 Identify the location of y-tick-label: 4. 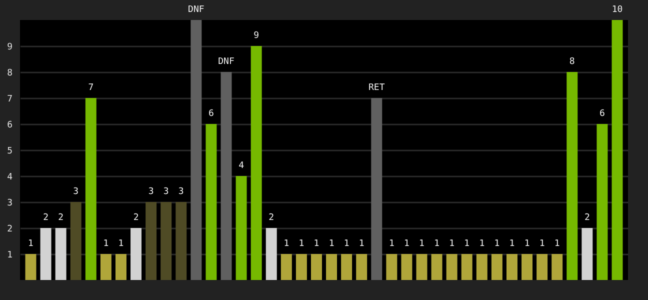
(9, 177).